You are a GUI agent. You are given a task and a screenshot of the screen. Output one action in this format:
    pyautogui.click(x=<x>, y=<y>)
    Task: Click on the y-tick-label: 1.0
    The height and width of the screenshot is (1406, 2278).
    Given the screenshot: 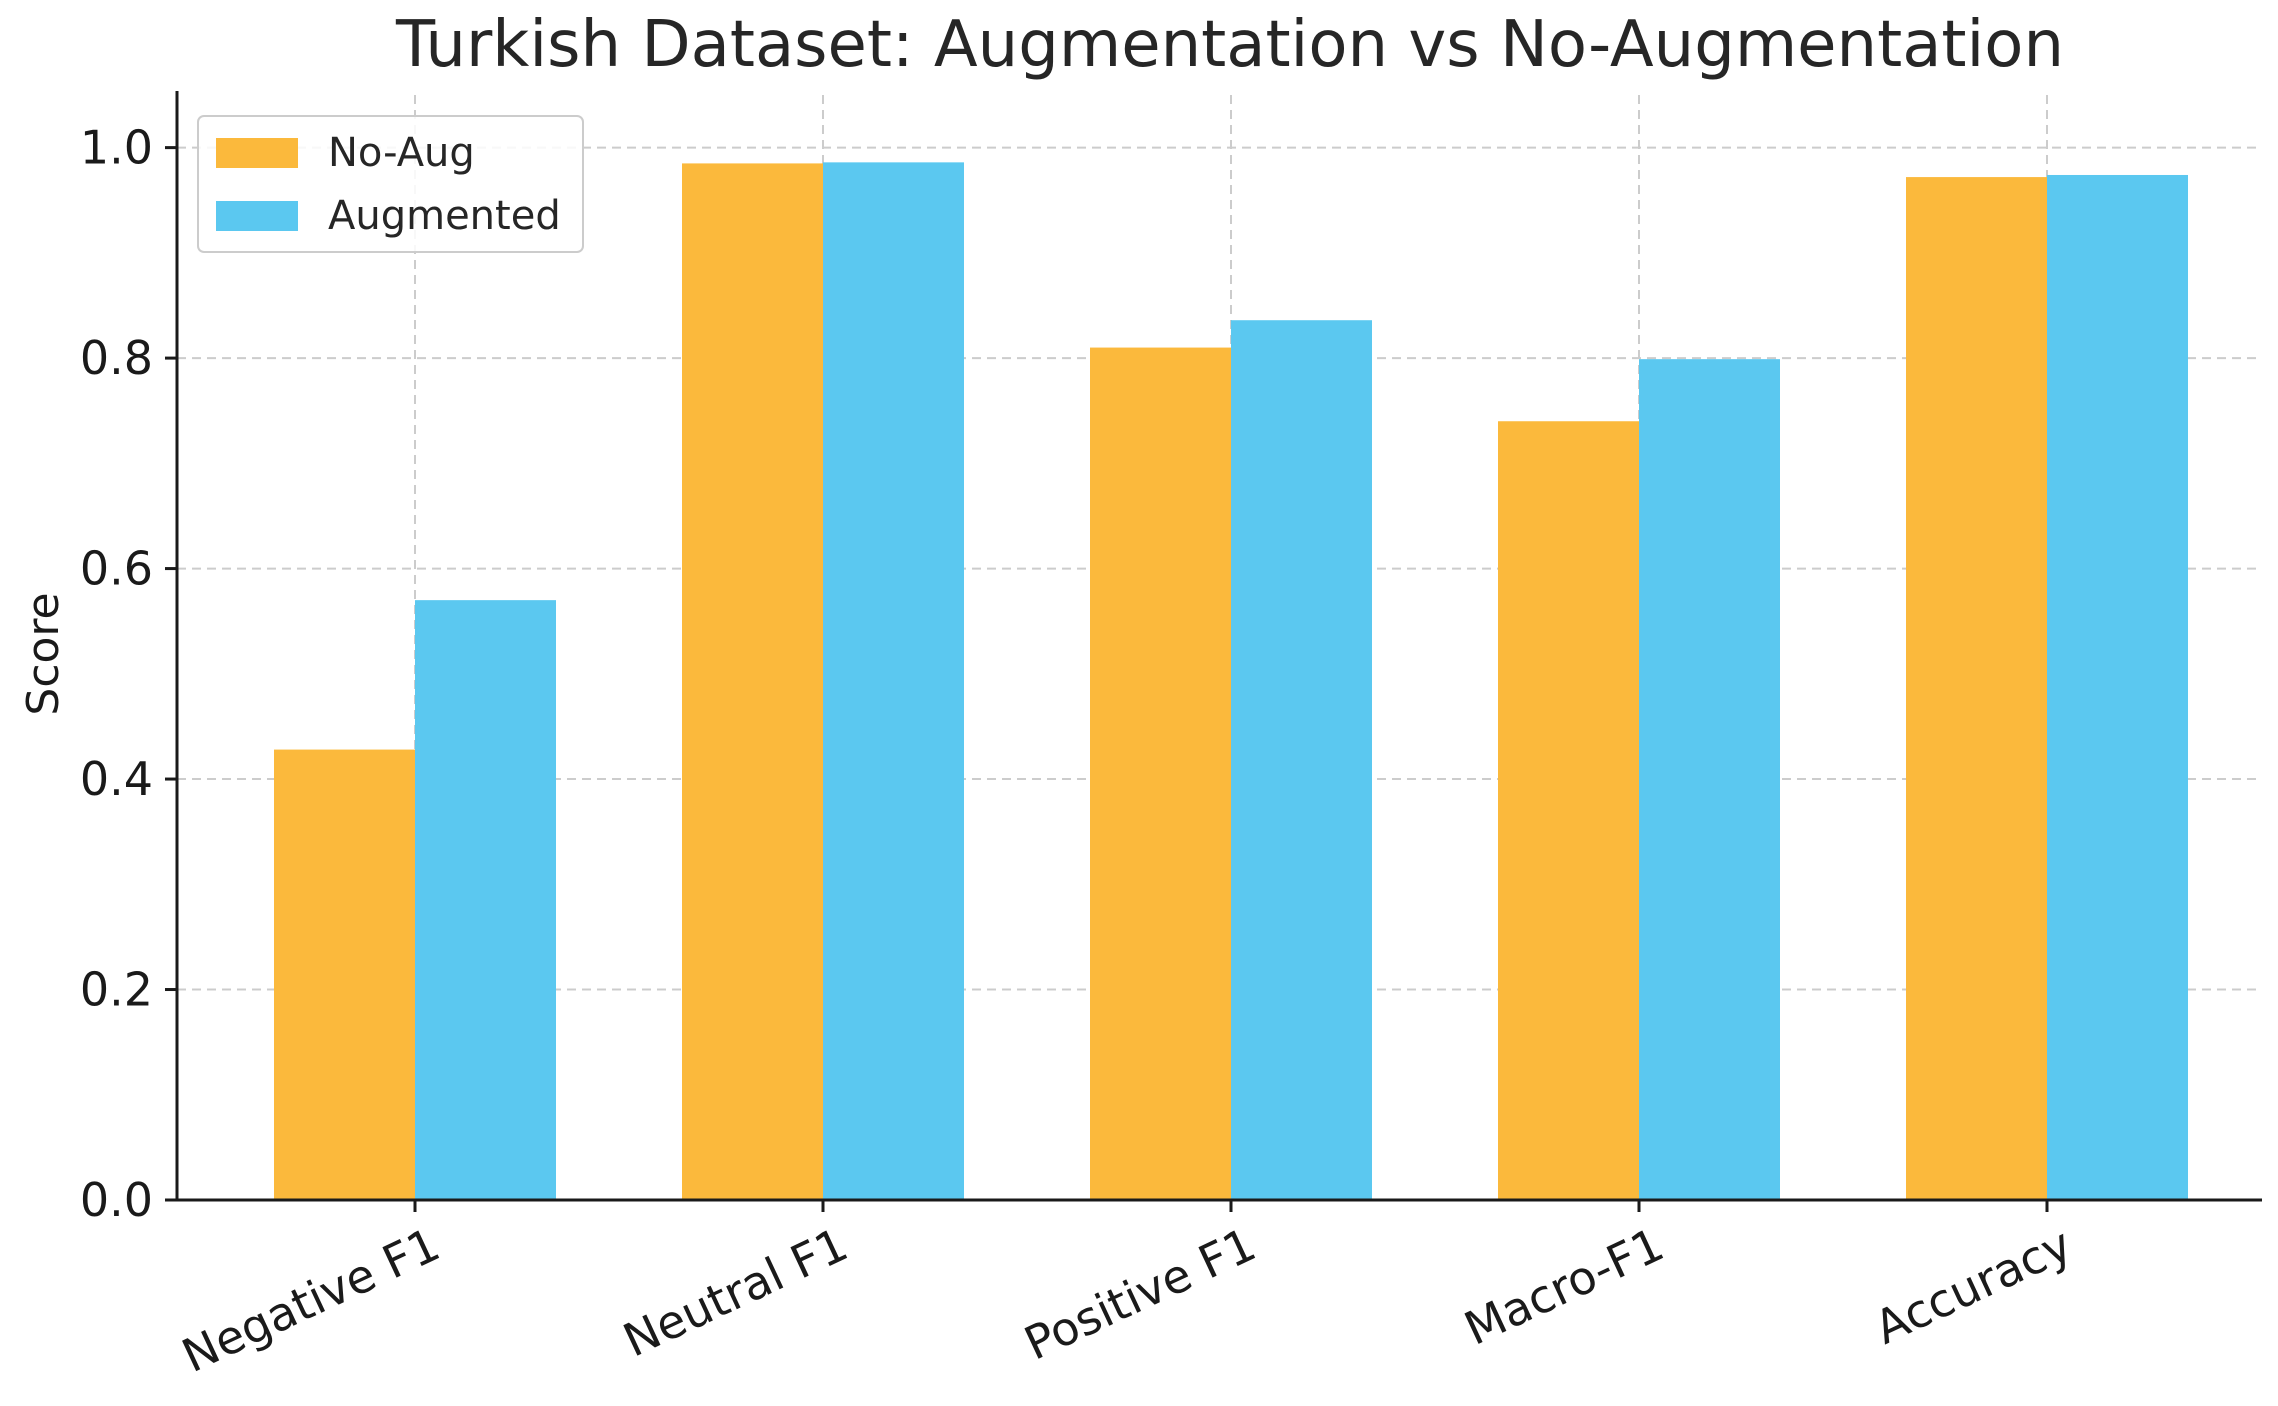 What is the action you would take?
    pyautogui.click(x=116, y=148)
    